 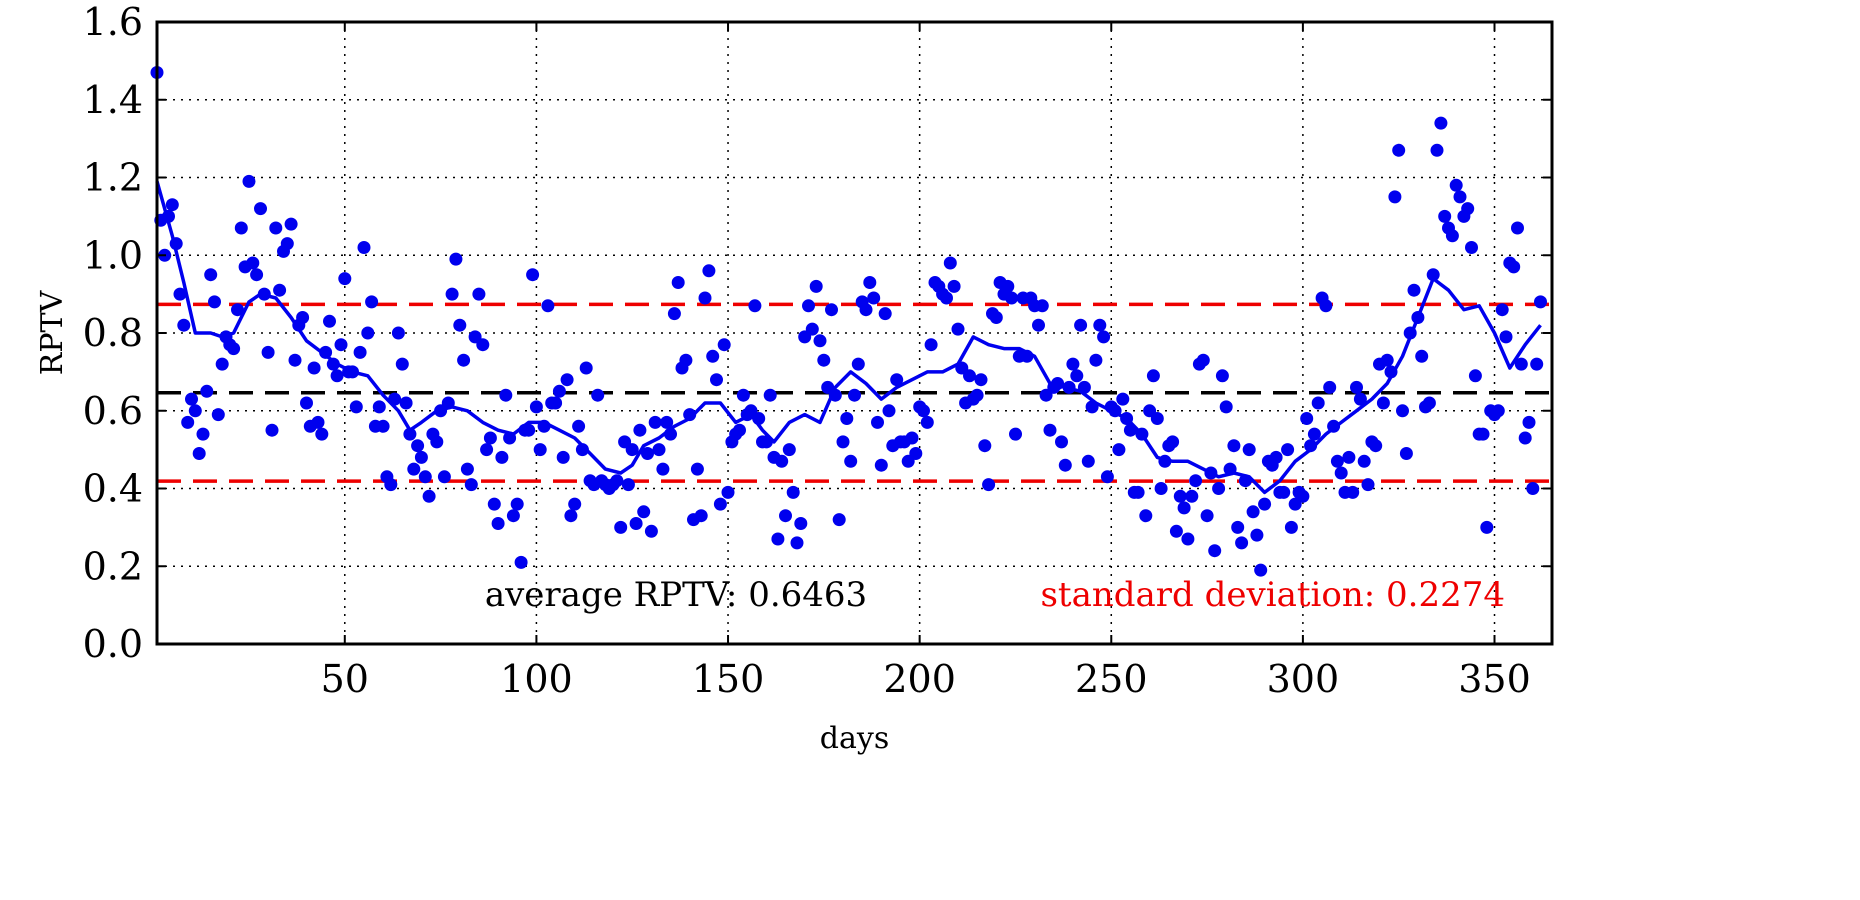 What do you see at coordinates (345, 679) in the screenshot?
I see `x-tick-label: 50` at bounding box center [345, 679].